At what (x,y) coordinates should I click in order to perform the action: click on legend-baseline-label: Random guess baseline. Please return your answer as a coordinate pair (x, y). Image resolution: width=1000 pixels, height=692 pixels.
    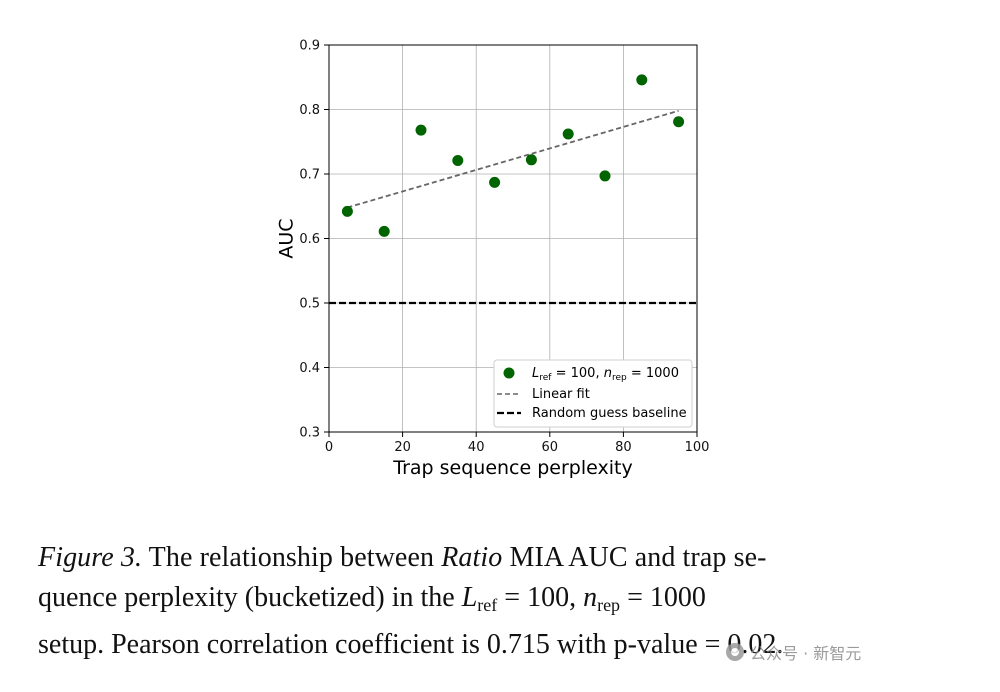
    Looking at the image, I should click on (609, 413).